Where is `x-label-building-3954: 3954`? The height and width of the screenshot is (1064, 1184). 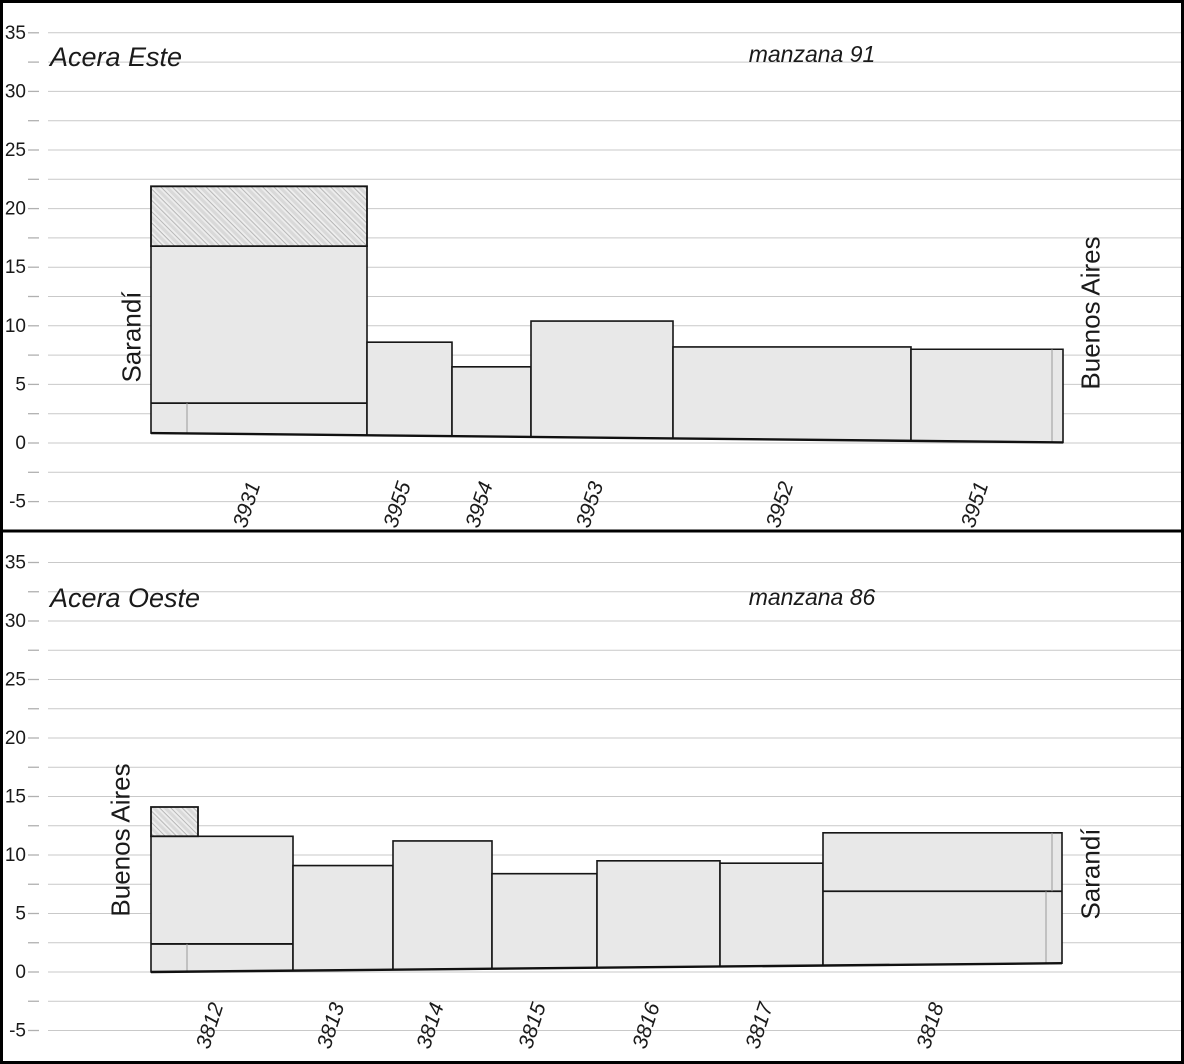 x-label-building-3954: 3954 is located at coordinates (479, 505).